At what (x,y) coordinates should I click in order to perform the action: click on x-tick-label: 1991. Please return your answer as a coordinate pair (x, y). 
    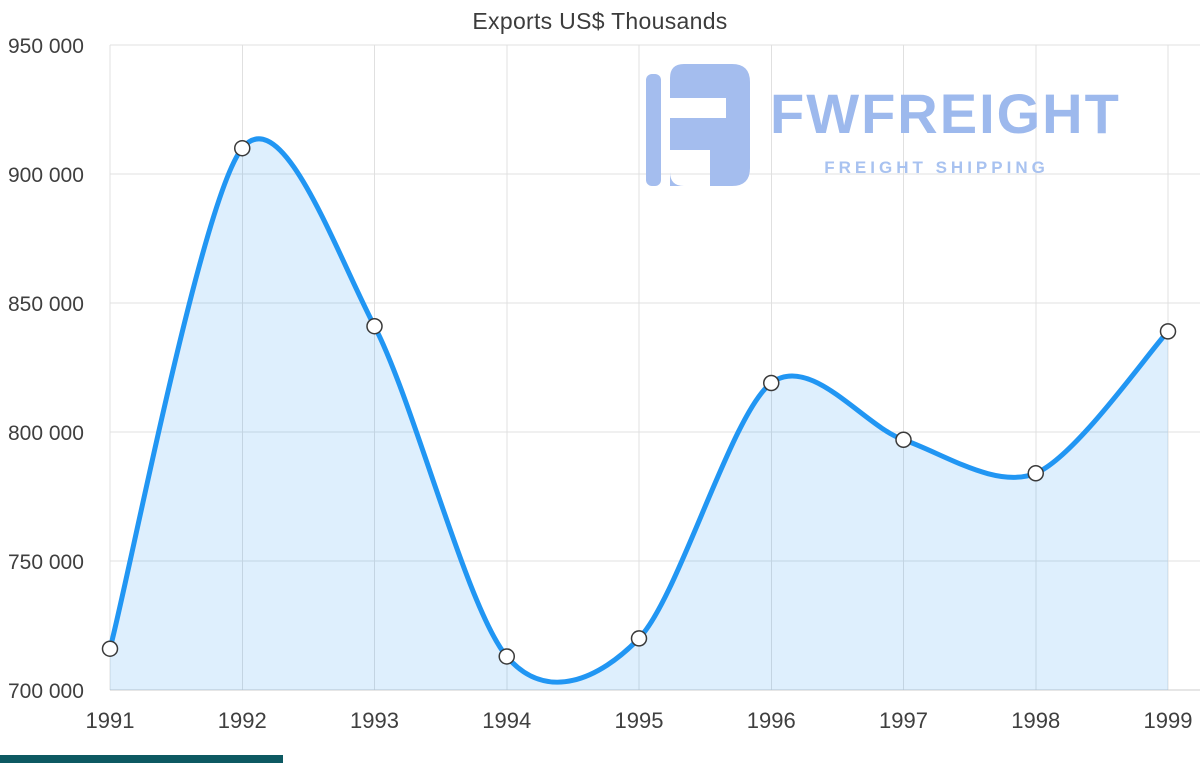
    Looking at the image, I should click on (110, 720).